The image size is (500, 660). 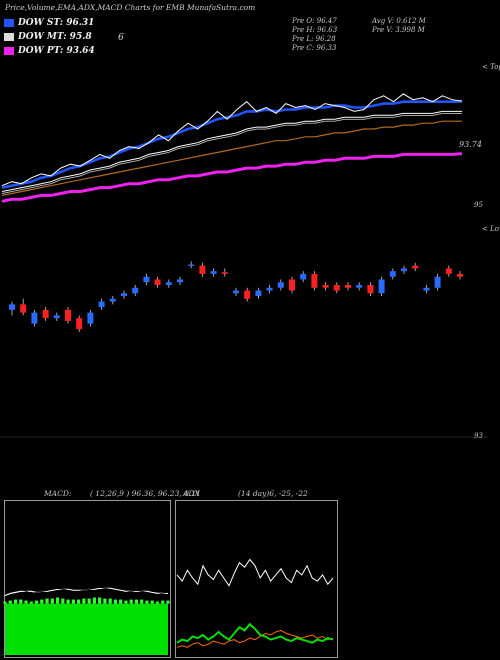 I want to click on legend-pt-swatch, so click(x=9, y=50).